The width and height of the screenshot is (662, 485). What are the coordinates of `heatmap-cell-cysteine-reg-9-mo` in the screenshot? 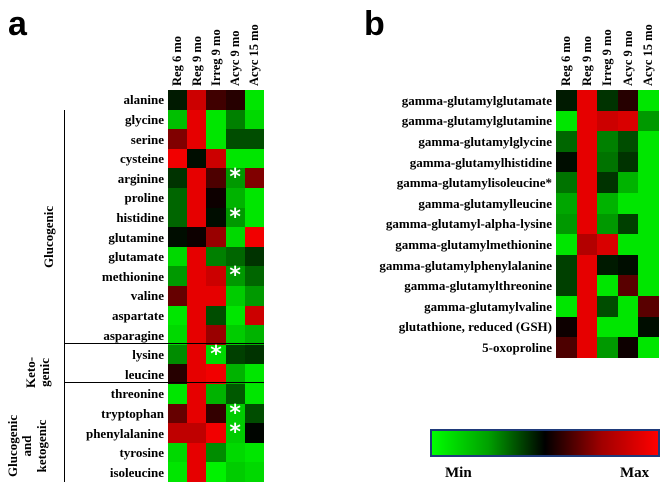 It's located at (197, 158).